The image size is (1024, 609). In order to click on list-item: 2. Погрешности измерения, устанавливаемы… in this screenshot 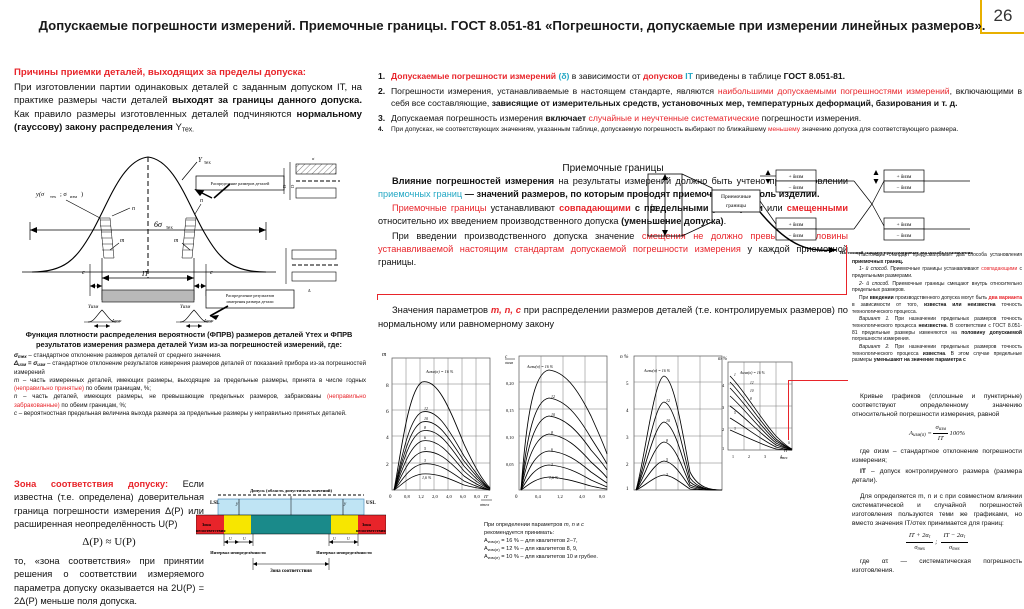, I will do `click(700, 96)`.